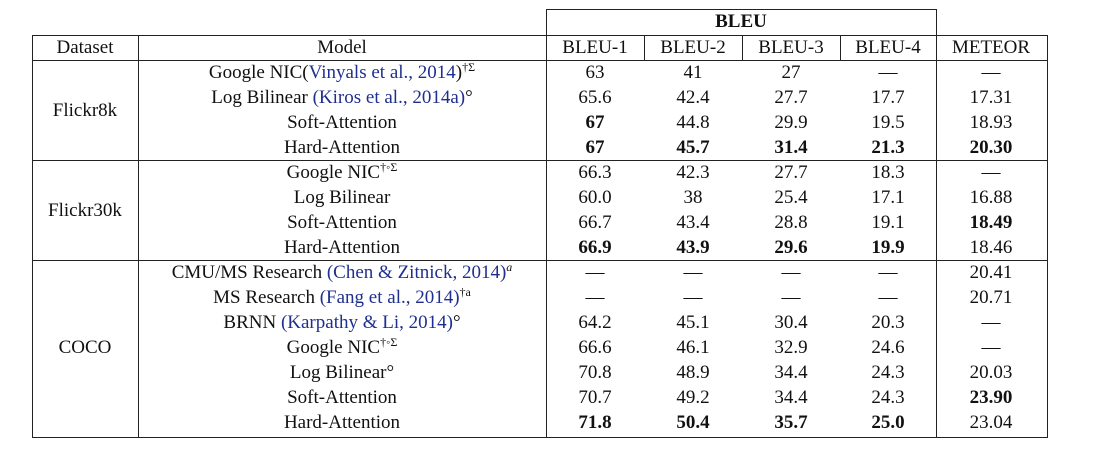 This screenshot has width=1098, height=460. Describe the element at coordinates (595, 172) in the screenshot. I see `score-cell-bleu-1: 66.3` at that location.